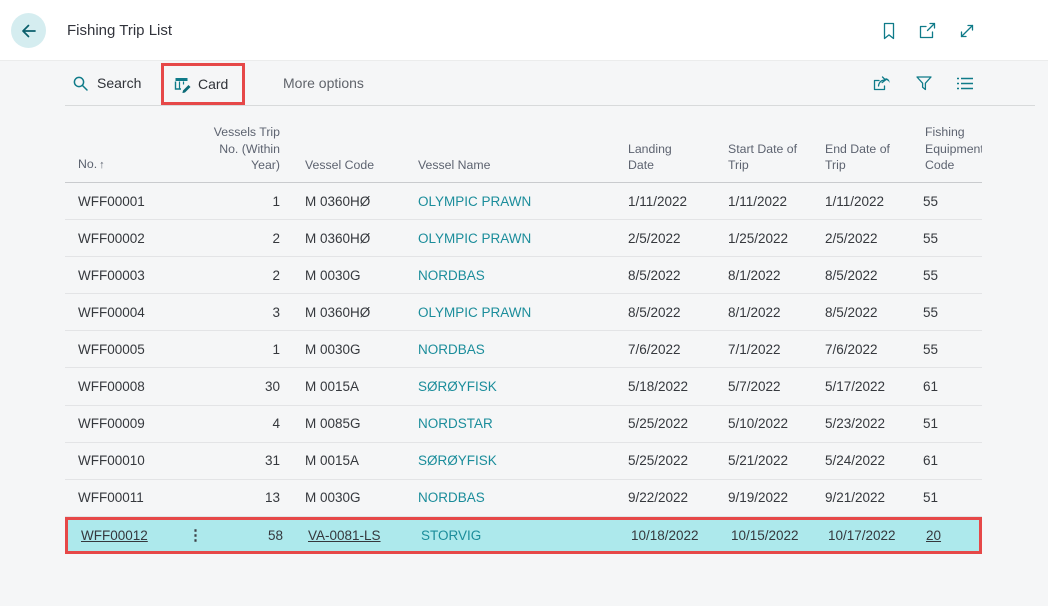 The image size is (1048, 606). Describe the element at coordinates (967, 31) in the screenshot. I see `expand-icon` at that location.